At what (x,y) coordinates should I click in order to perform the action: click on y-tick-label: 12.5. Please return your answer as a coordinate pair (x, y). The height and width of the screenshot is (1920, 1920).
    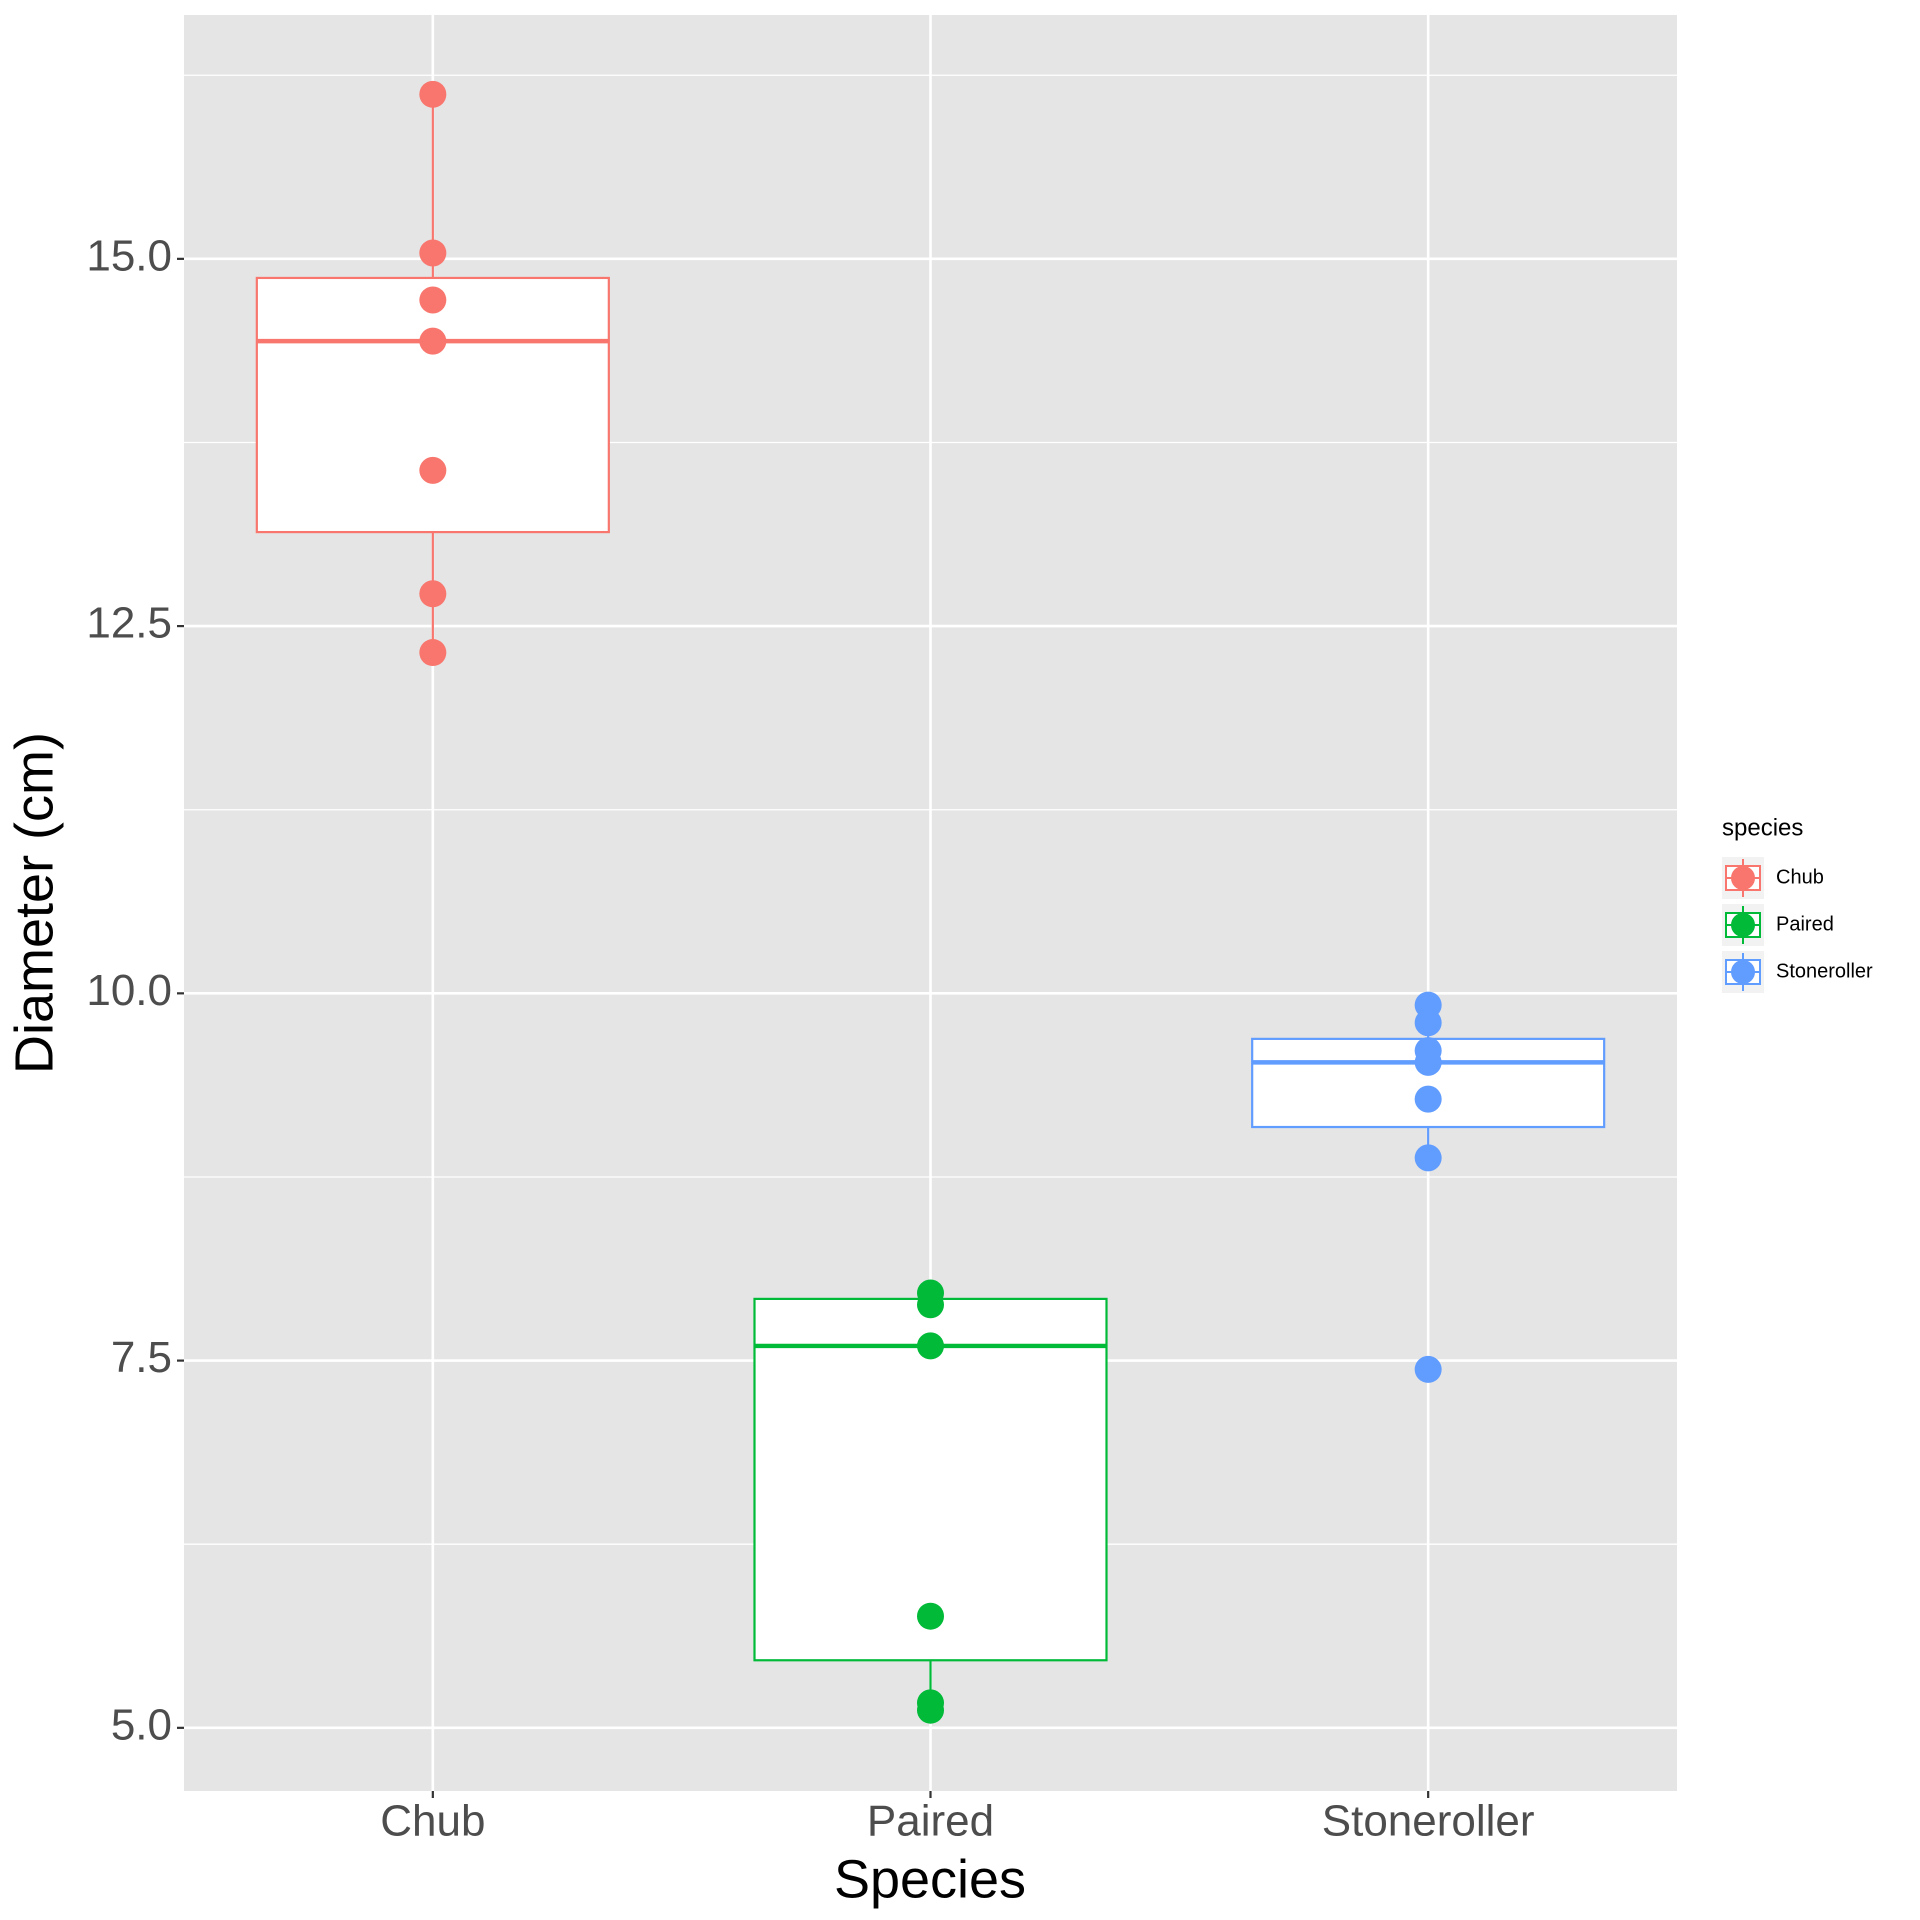
    Looking at the image, I should click on (129, 623).